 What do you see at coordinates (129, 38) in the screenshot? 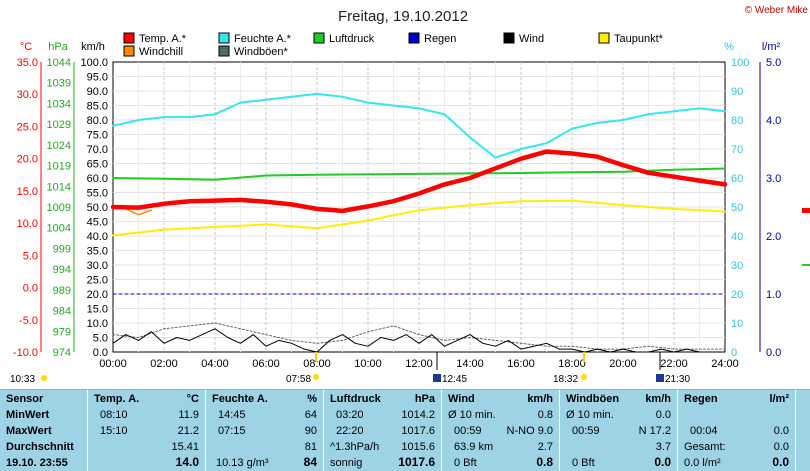
I see `legend-swatch-temp` at bounding box center [129, 38].